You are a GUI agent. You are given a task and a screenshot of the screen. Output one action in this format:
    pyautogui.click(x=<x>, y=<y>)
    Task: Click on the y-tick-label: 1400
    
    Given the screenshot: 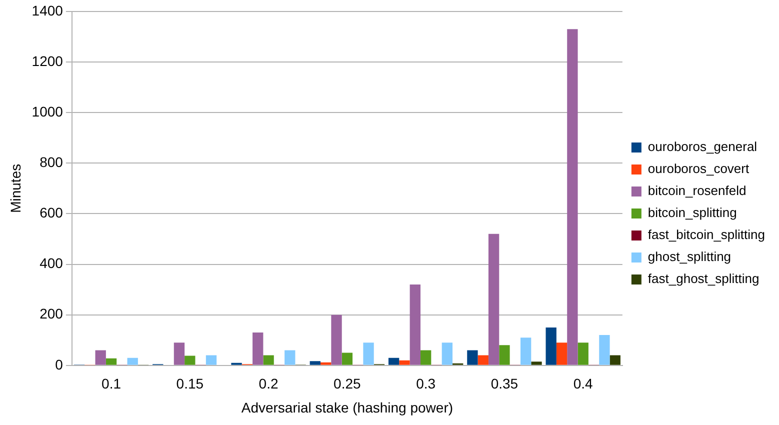 What is the action you would take?
    pyautogui.click(x=48, y=10)
    